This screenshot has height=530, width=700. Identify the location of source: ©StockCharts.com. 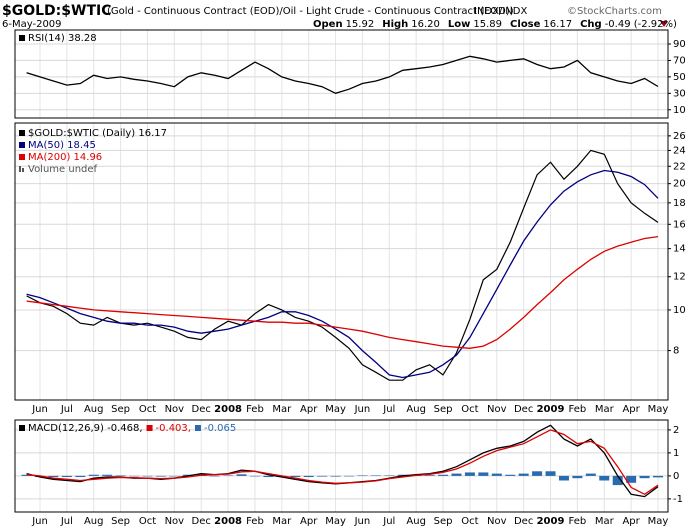
(614, 11).